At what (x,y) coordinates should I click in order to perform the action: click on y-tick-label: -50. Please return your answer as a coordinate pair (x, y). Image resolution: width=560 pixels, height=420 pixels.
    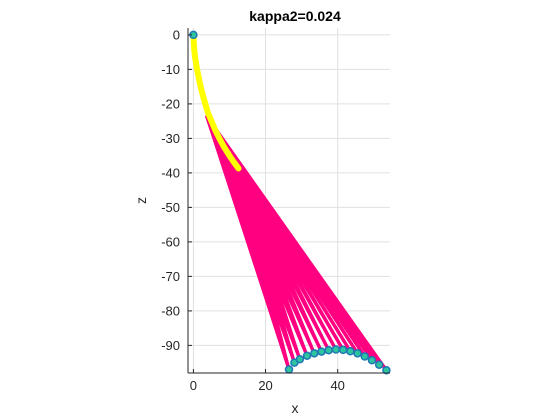
    Looking at the image, I should click on (170, 207).